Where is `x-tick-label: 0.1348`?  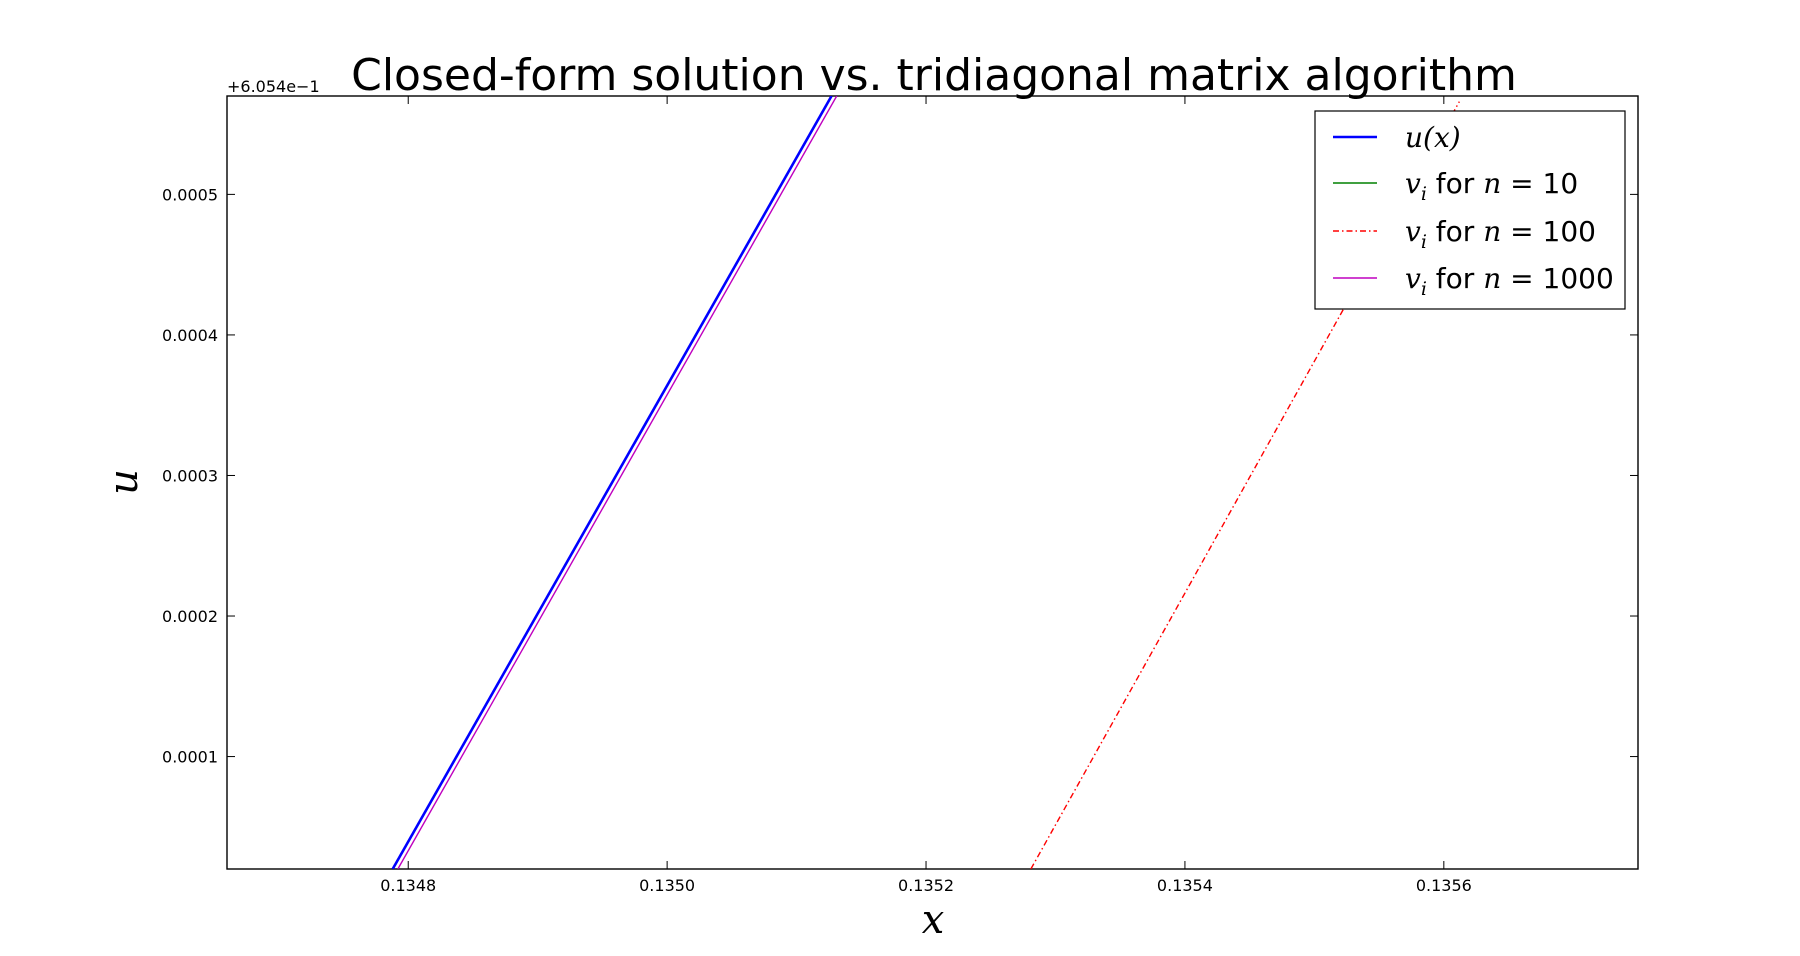
x-tick-label: 0.1348 is located at coordinates (408, 885).